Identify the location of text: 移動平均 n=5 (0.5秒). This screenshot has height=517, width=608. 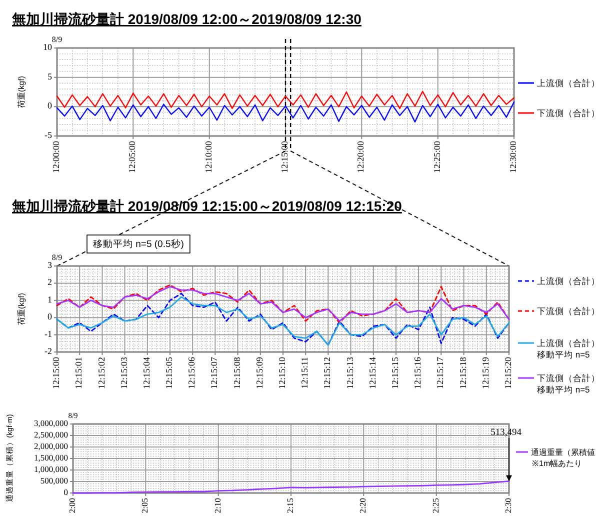
(138, 244).